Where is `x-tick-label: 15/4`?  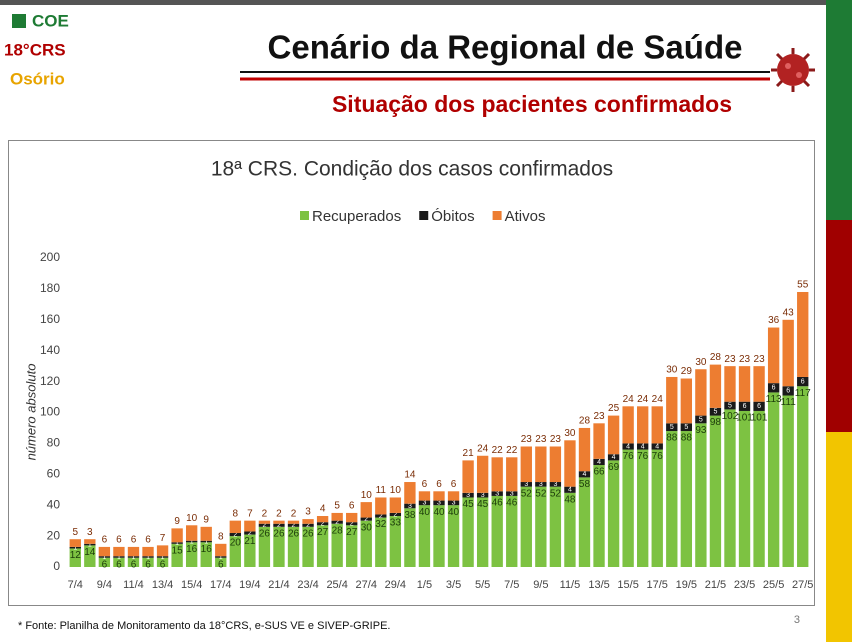
x-tick-label: 15/4 is located at coordinates (191, 585).